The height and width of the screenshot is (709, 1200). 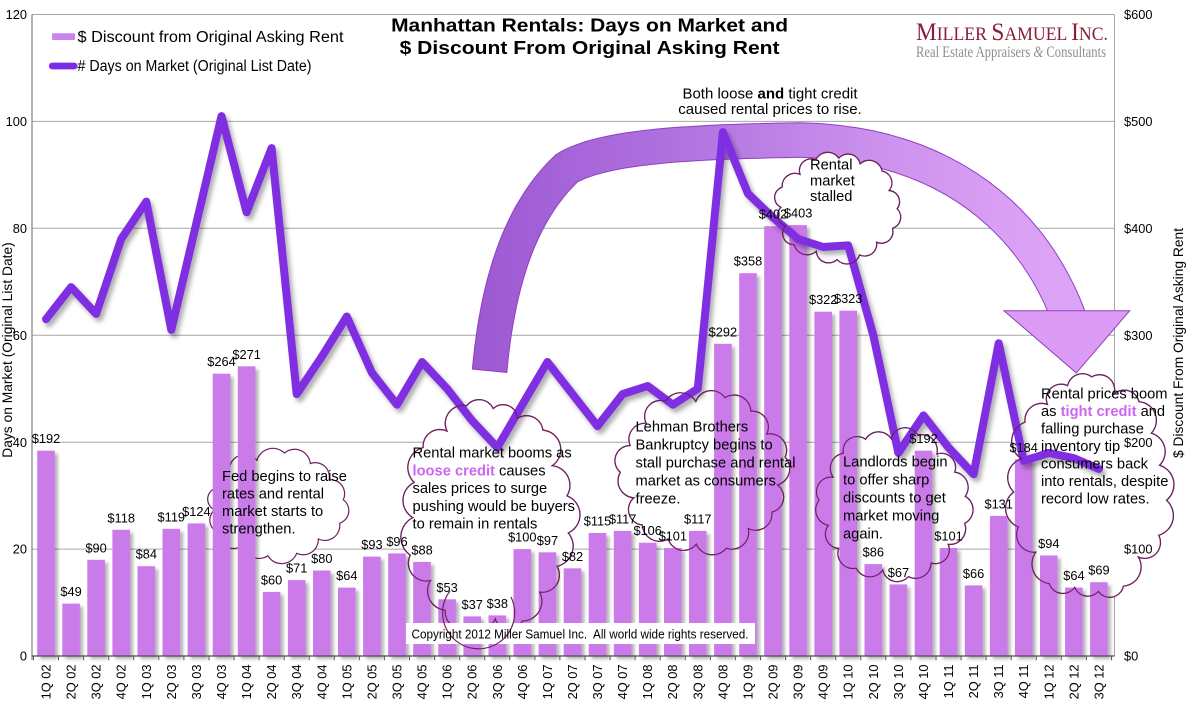 What do you see at coordinates (397, 682) in the screenshot?
I see `svg-text: 3Q 05` at bounding box center [397, 682].